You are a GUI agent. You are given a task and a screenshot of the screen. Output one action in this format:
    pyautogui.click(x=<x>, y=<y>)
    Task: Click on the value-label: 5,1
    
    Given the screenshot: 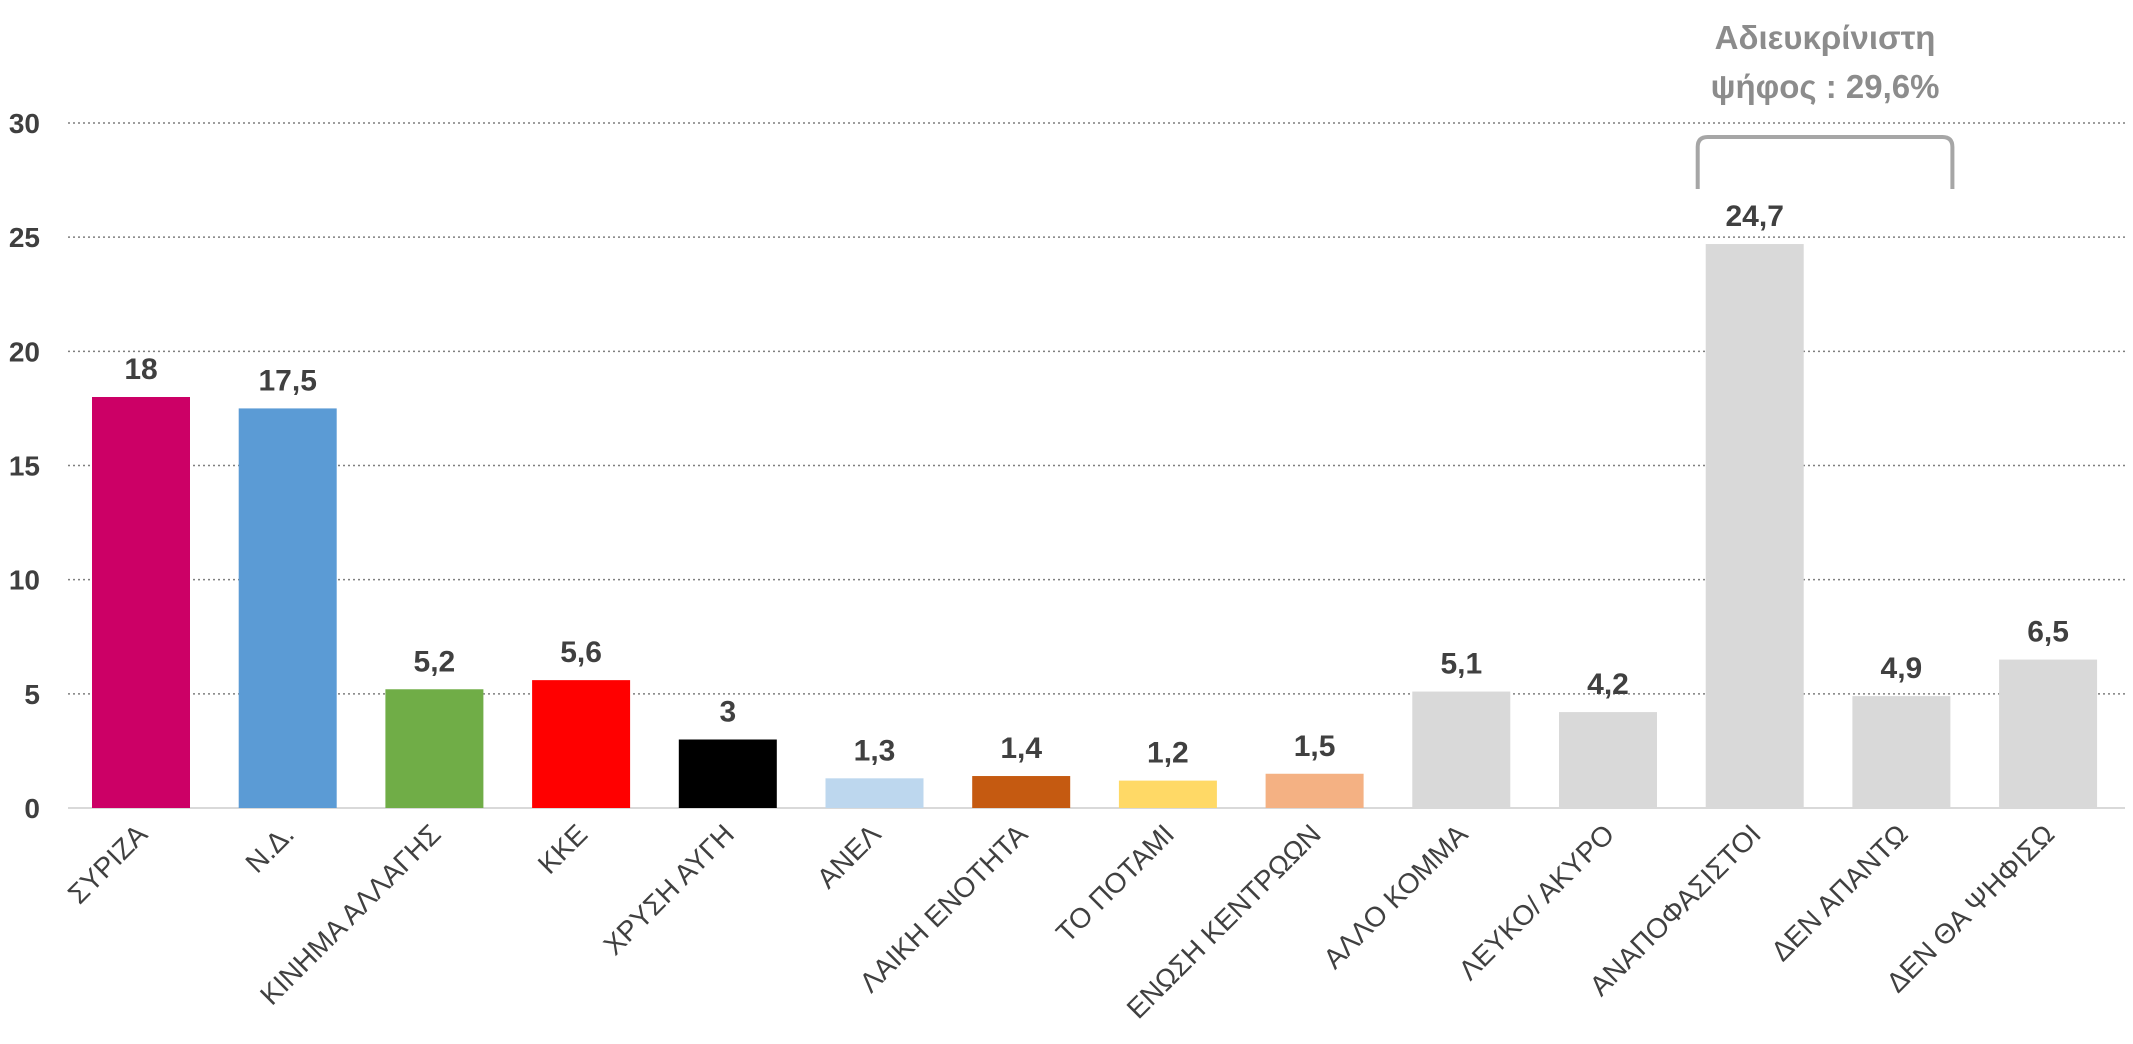 What is the action you would take?
    pyautogui.click(x=1461, y=664)
    